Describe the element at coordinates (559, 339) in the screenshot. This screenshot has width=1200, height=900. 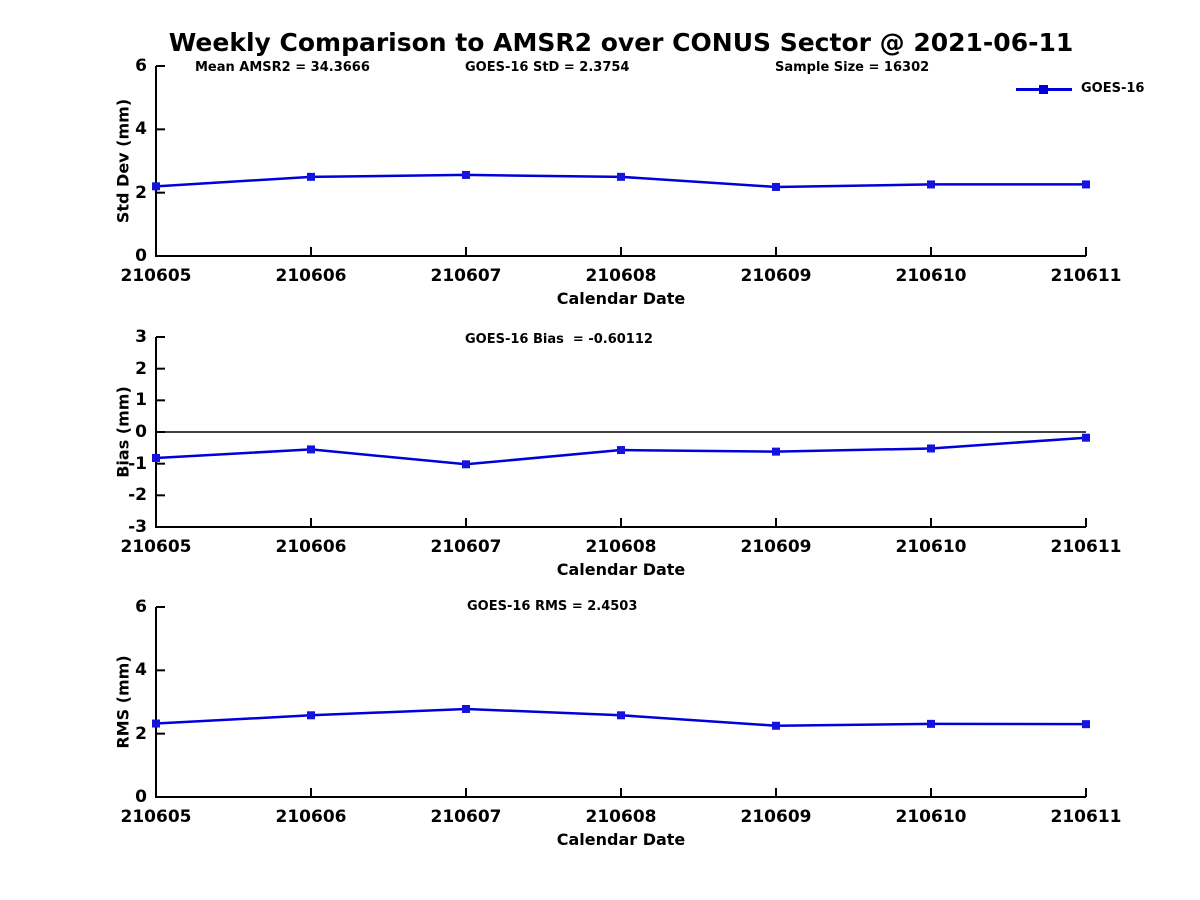
I see `bias-annotation: GOES-16 Bias = -0.60112` at that location.